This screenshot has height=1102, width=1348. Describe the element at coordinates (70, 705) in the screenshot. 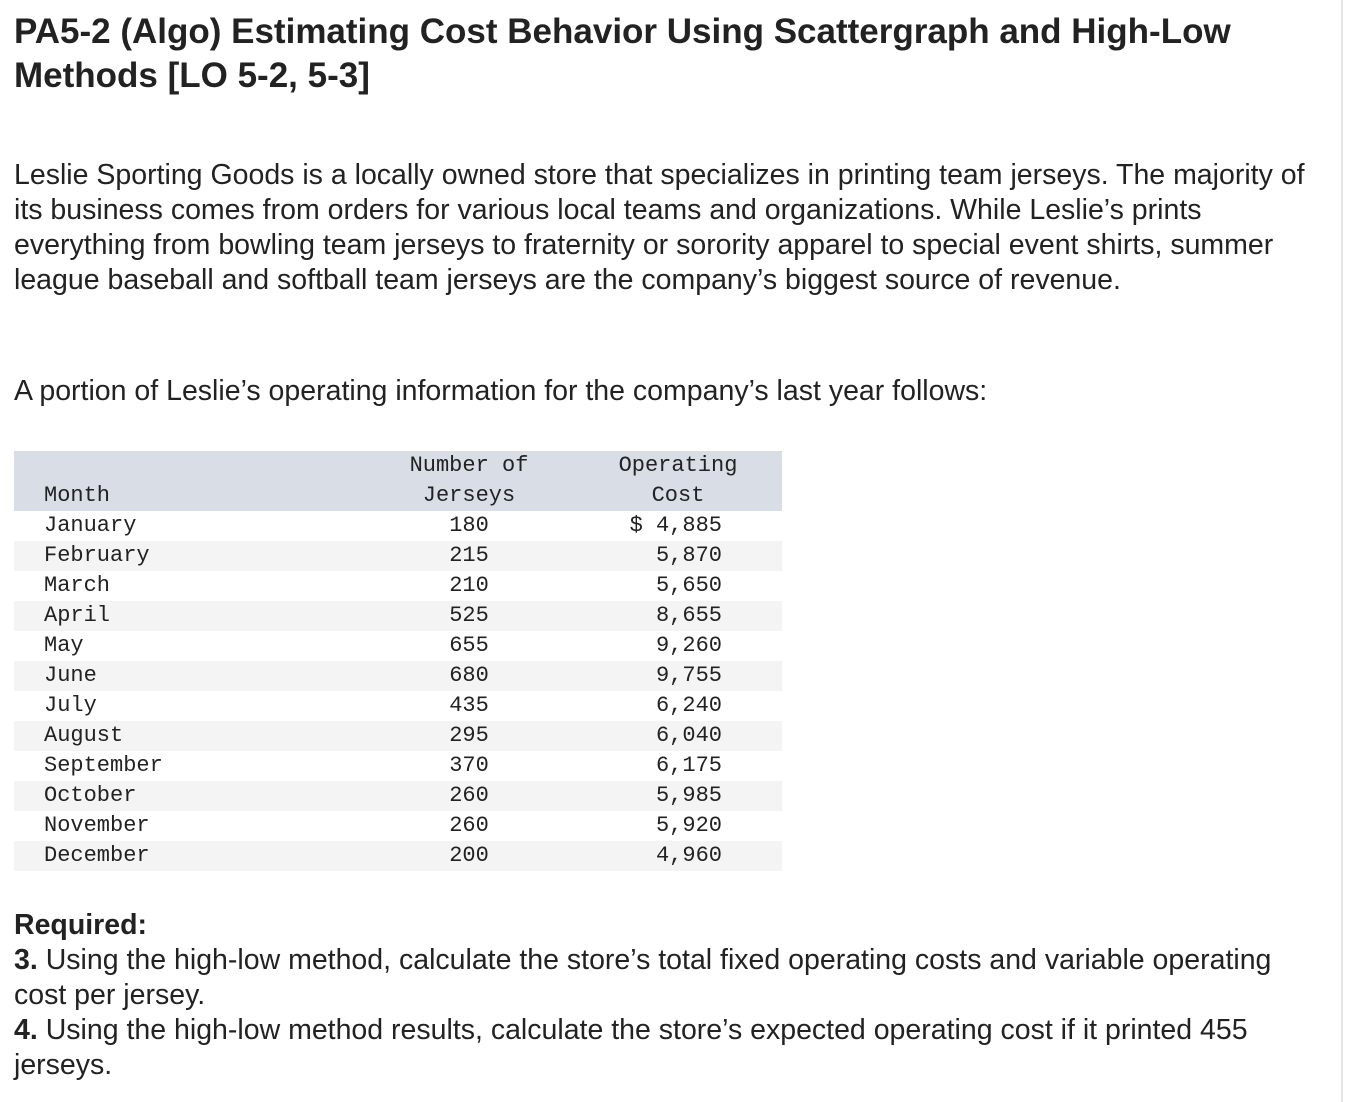

I see `month-cell: July` at that location.